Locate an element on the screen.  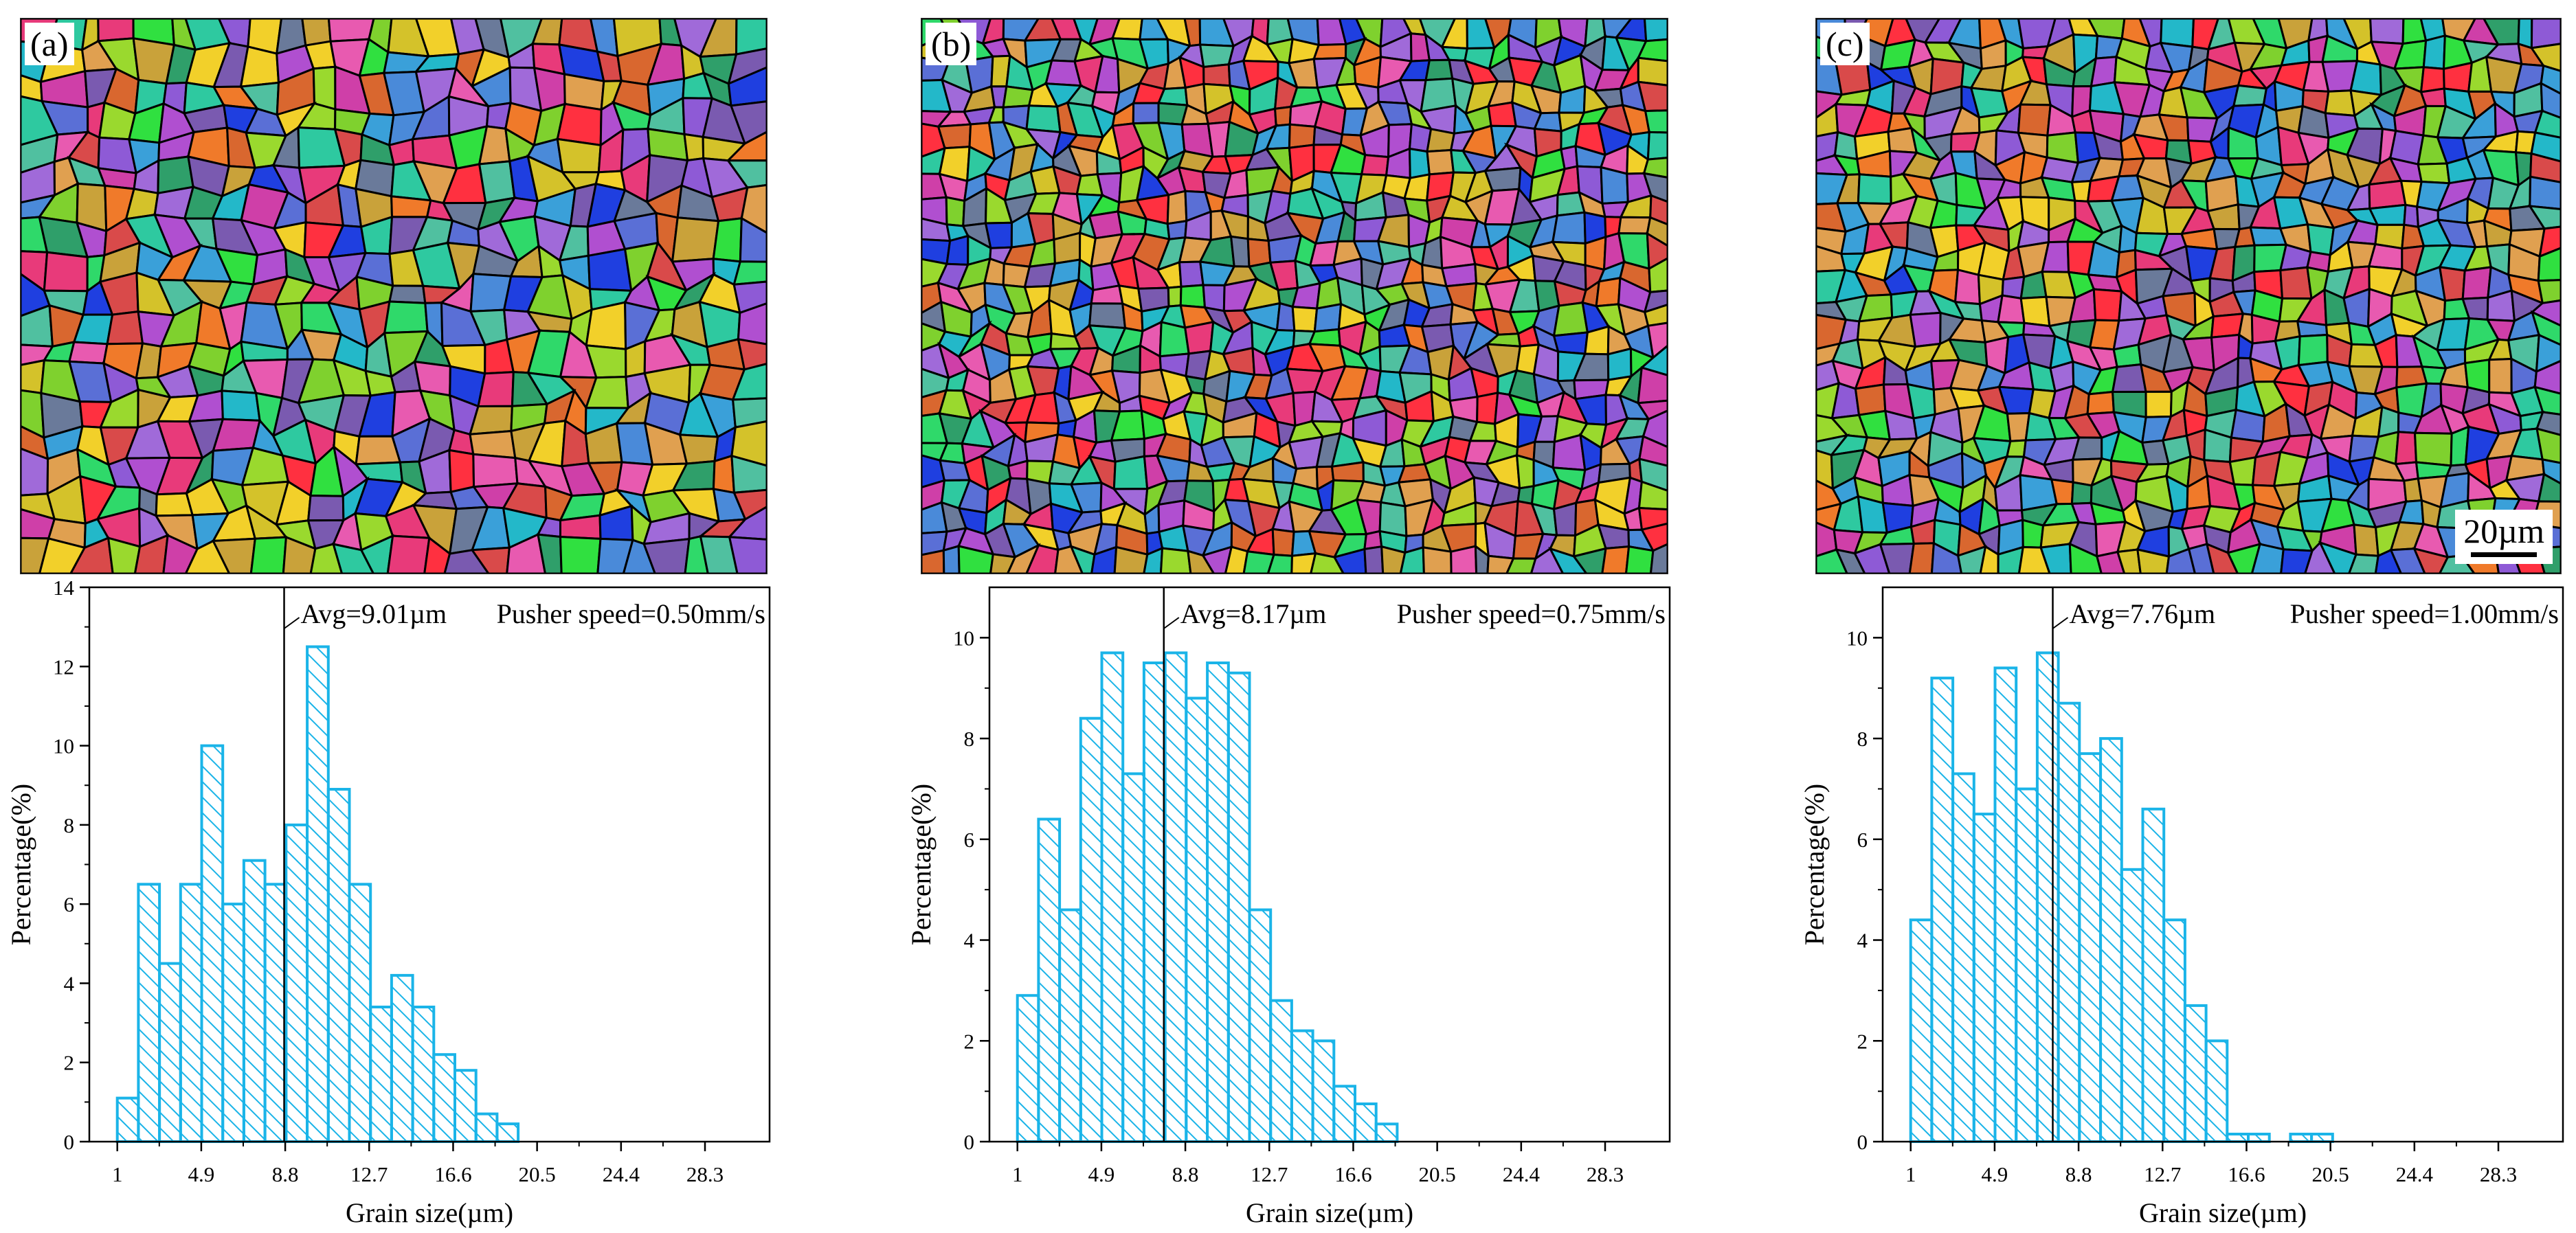
grain-mosaic-b is located at coordinates (1294, 296).